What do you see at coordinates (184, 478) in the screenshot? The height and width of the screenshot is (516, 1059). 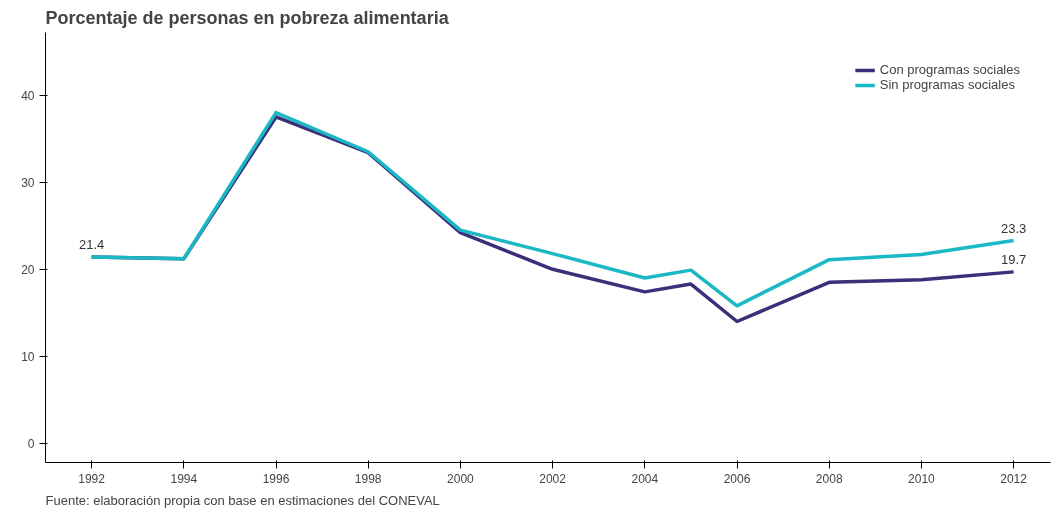 I see `x-tick-label: 1994` at bounding box center [184, 478].